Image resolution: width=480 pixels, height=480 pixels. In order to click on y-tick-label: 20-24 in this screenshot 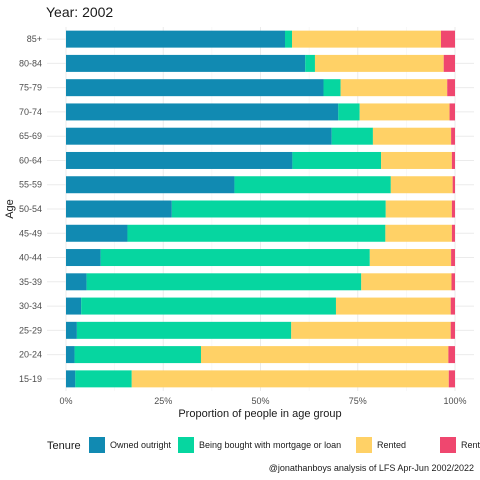, I will do `click(30, 355)`.